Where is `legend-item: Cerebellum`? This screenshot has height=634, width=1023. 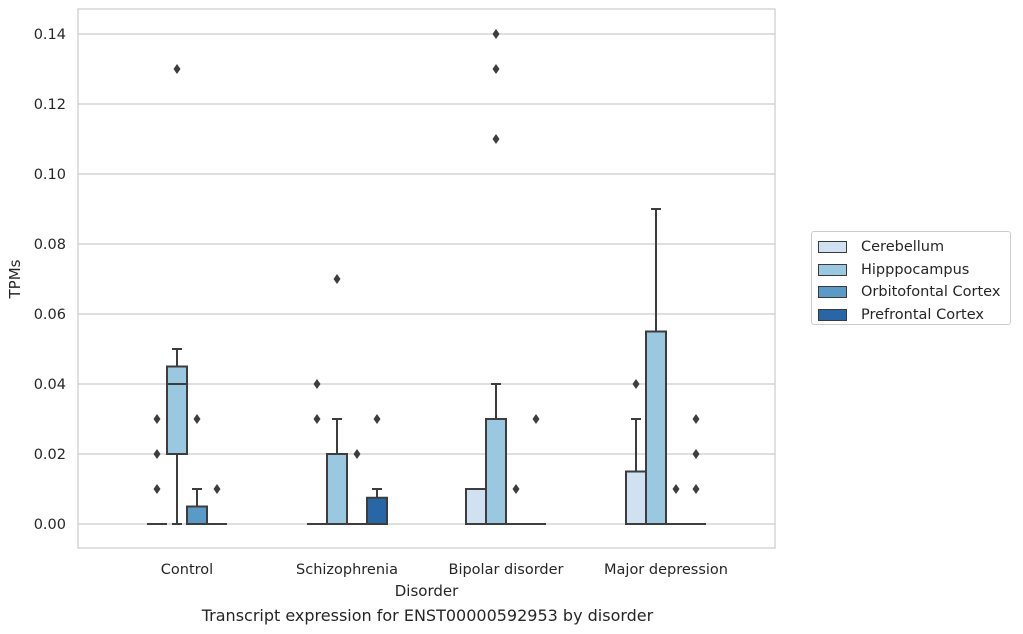
legend-item: Cerebellum is located at coordinates (914, 247).